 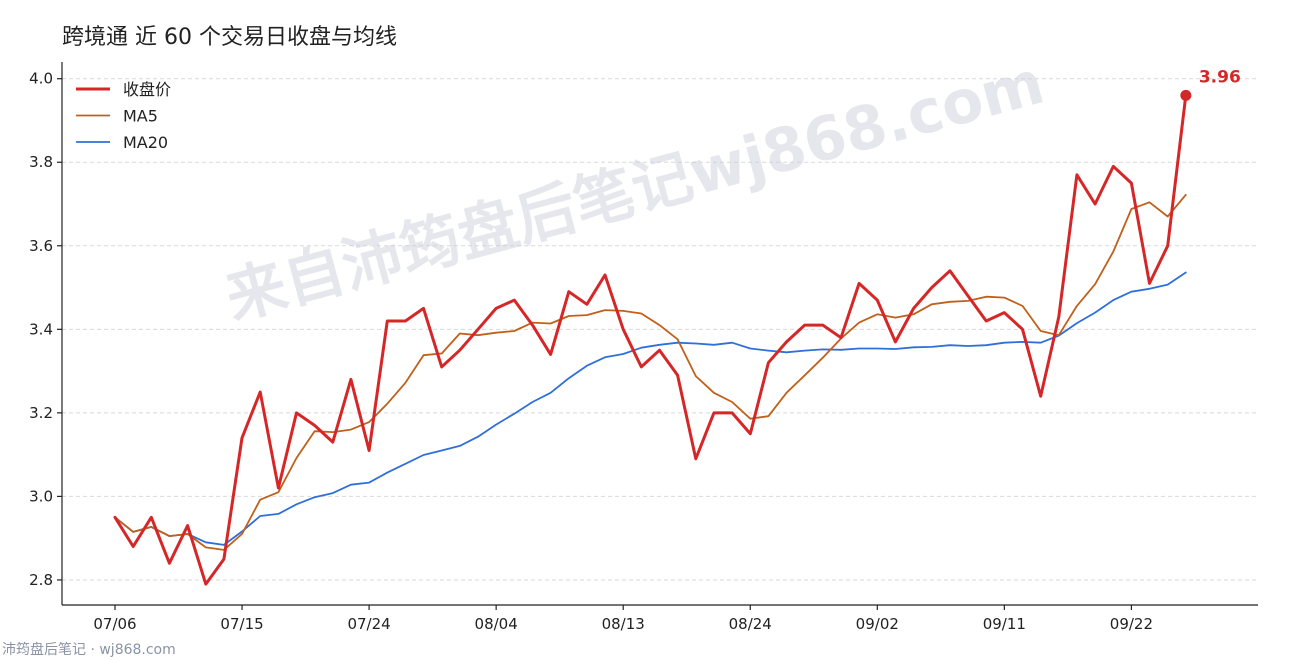 I want to click on legend: 收盘价 MA5 MA20, so click(x=123, y=116).